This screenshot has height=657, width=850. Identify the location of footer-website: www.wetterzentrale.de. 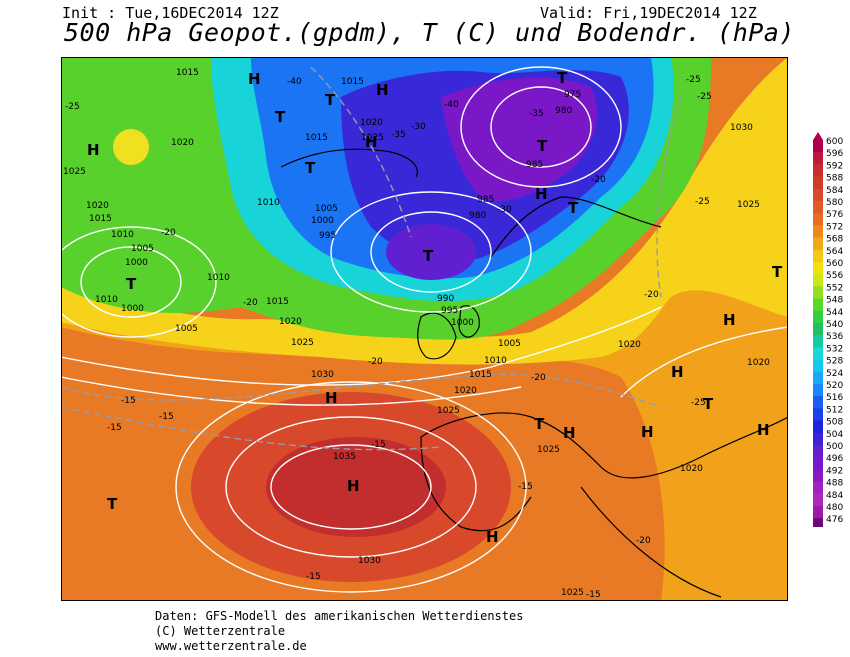
(231, 646).